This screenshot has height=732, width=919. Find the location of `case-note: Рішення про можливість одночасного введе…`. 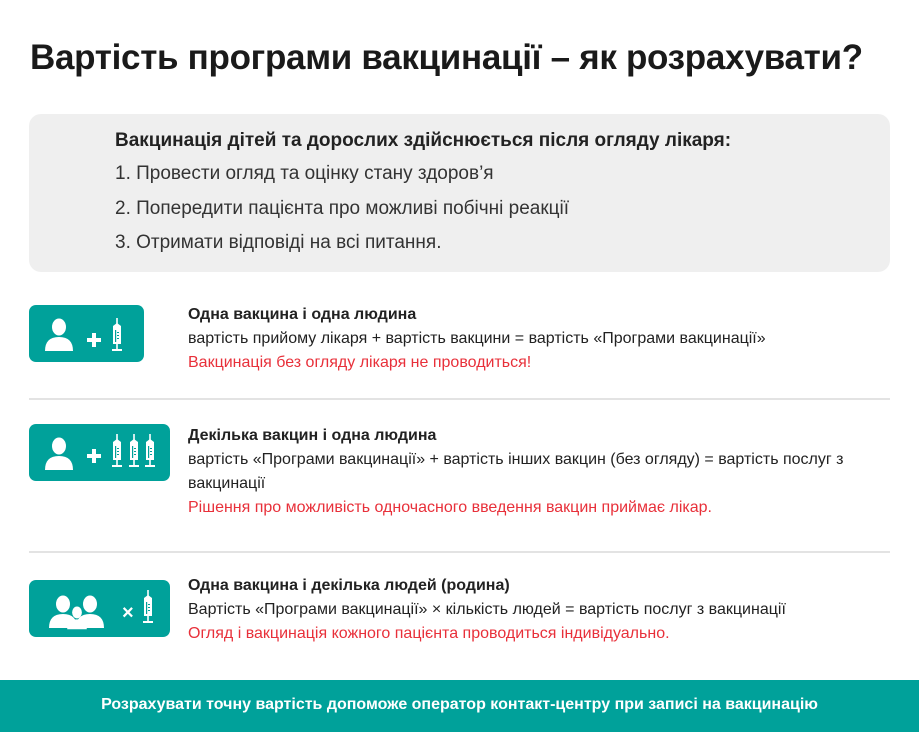

case-note: Рішення про можливість одночасного введе… is located at coordinates (450, 507).